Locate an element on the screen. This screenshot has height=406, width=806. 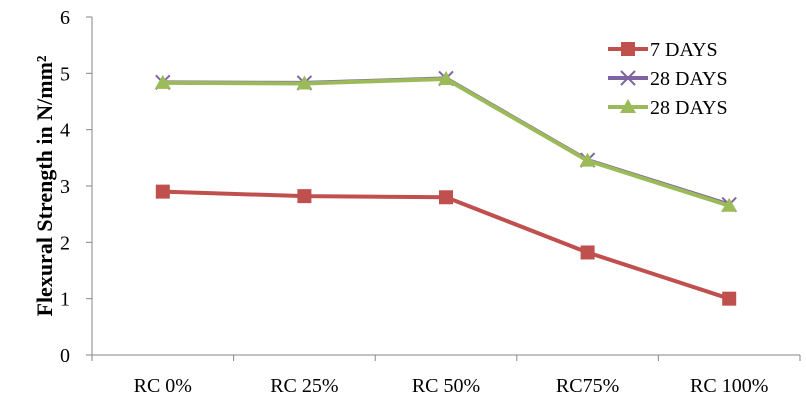
y-tick-label: 2 is located at coordinates (65, 243).